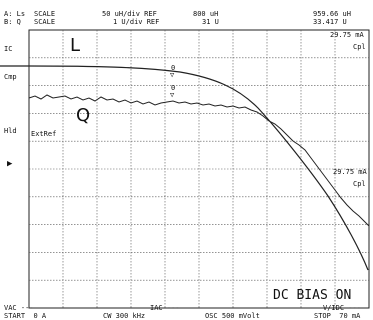 This screenshot has width=373, height=320. I want to click on trace-b-label: B: Q, so click(12, 22).